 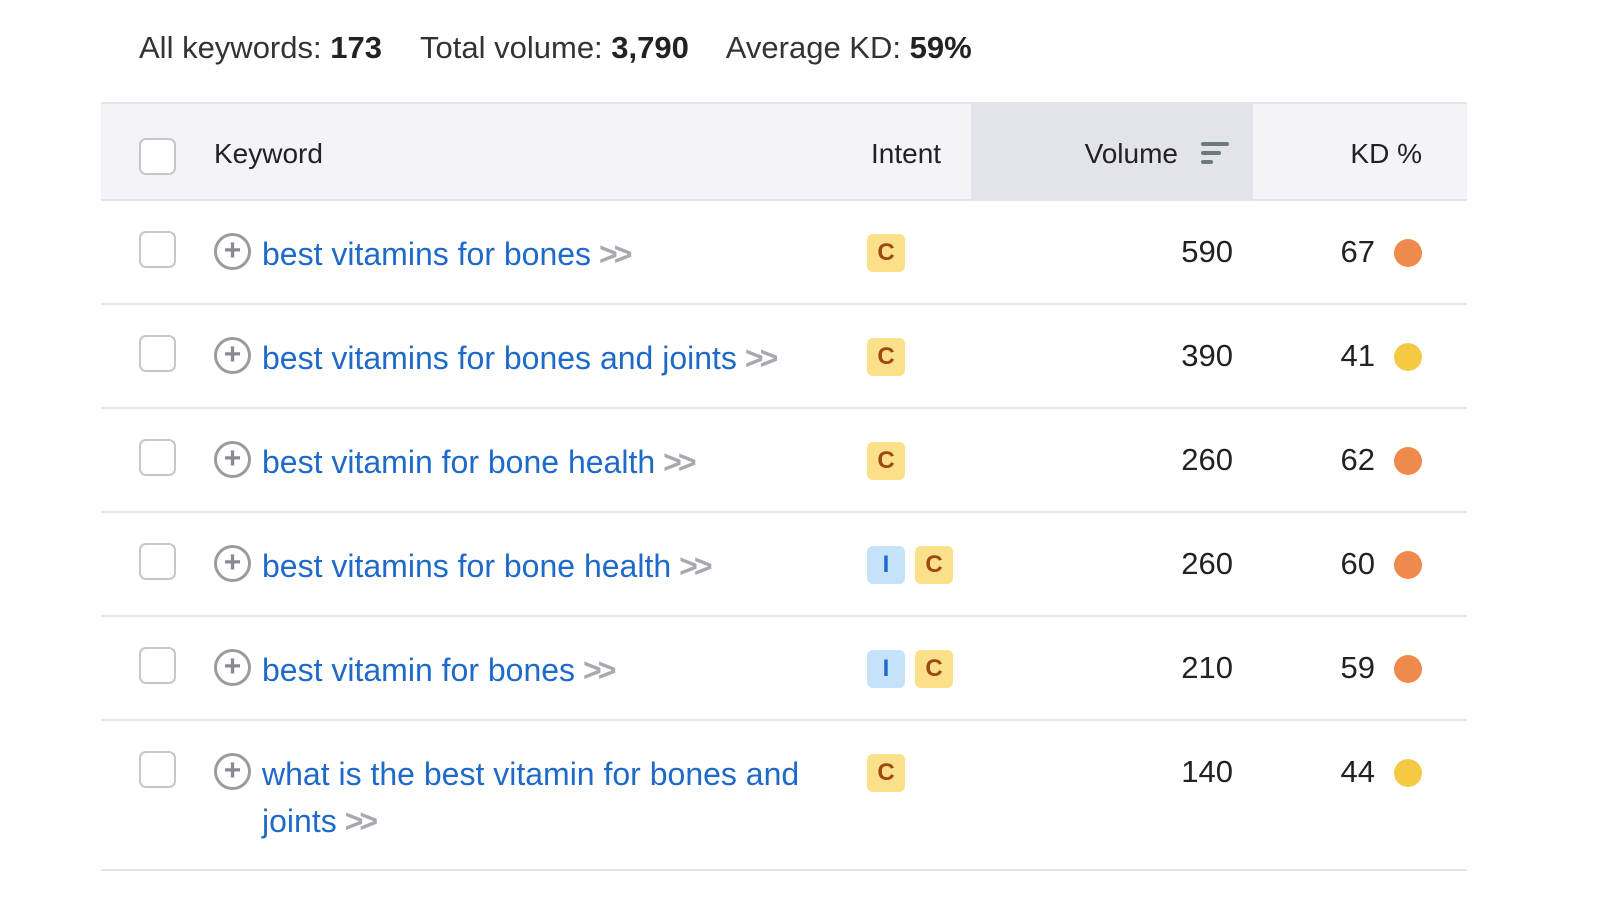 I want to click on keyword-link: best vitamin for bone health, so click(x=459, y=462).